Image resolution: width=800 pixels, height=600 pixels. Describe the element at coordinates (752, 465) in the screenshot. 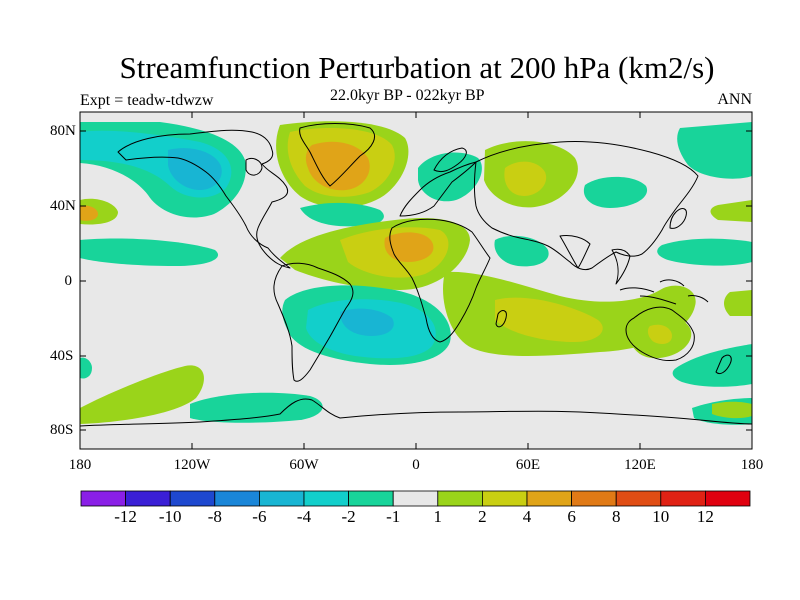

I see `lon-label-180e: 180` at that location.